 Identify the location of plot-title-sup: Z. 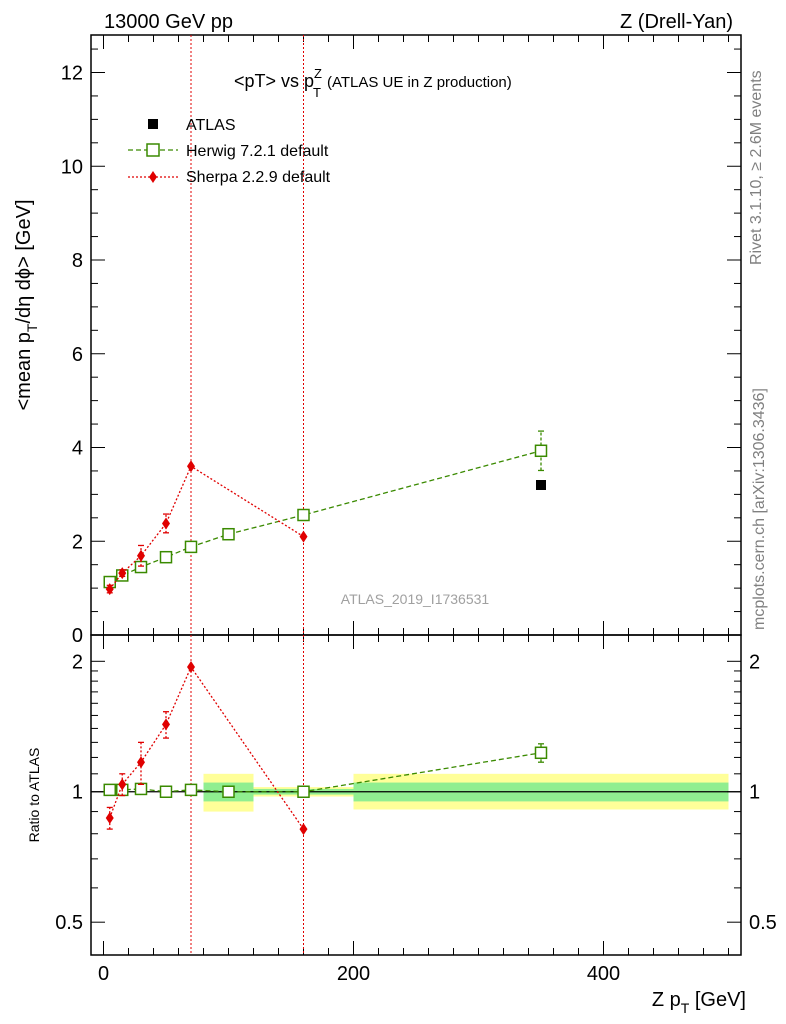
(318, 73).